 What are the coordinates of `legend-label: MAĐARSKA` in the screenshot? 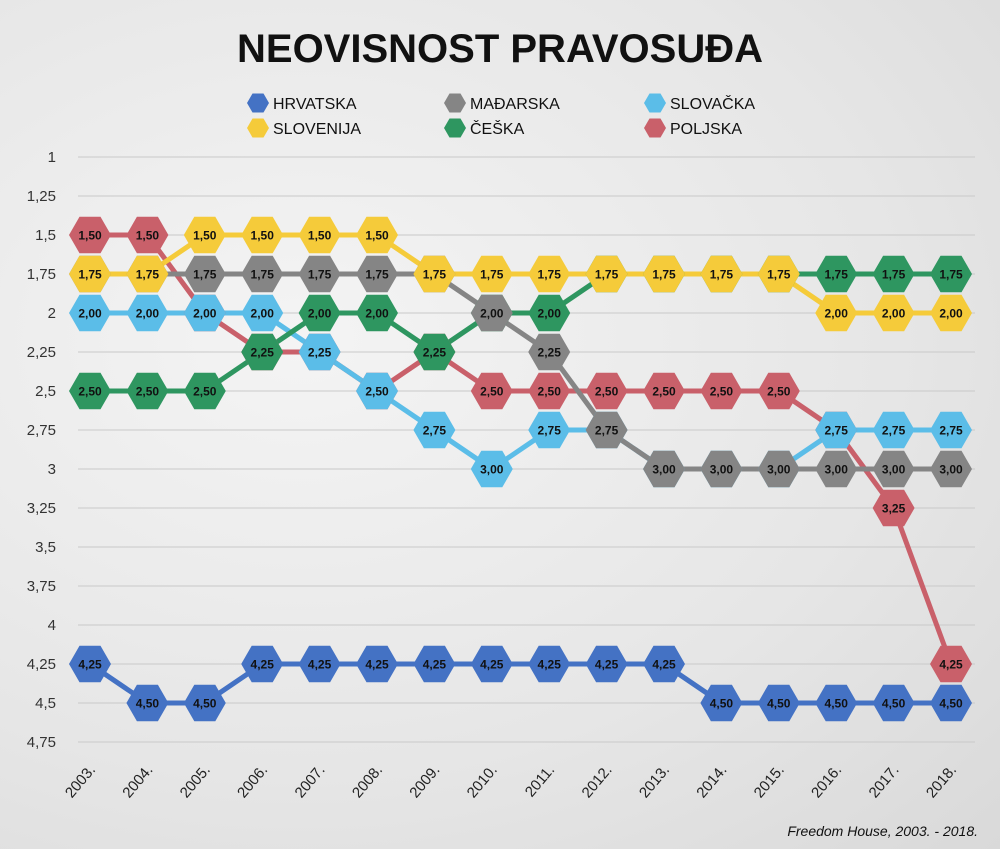 It's located at (515, 104).